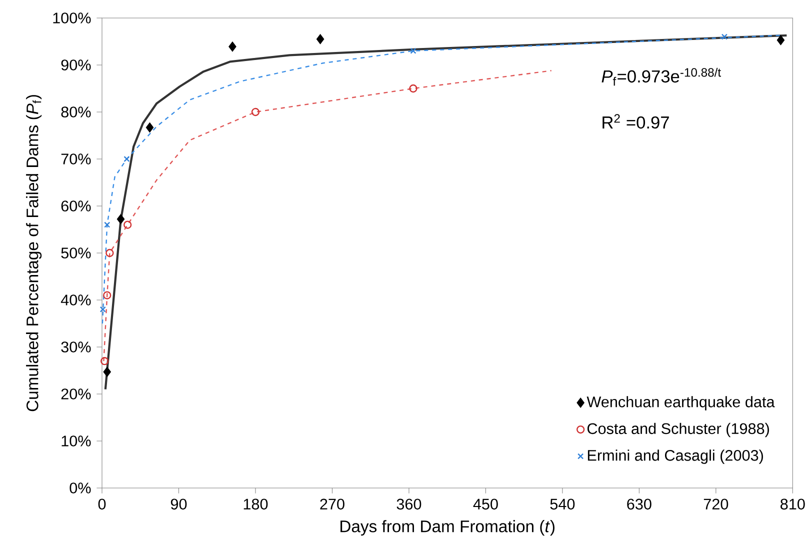 This screenshot has width=811, height=558. Describe the element at coordinates (34, 253) in the screenshot. I see `y-axis-title: Cumulated Percentage of Failed Dams (P$_{f}$)` at that location.